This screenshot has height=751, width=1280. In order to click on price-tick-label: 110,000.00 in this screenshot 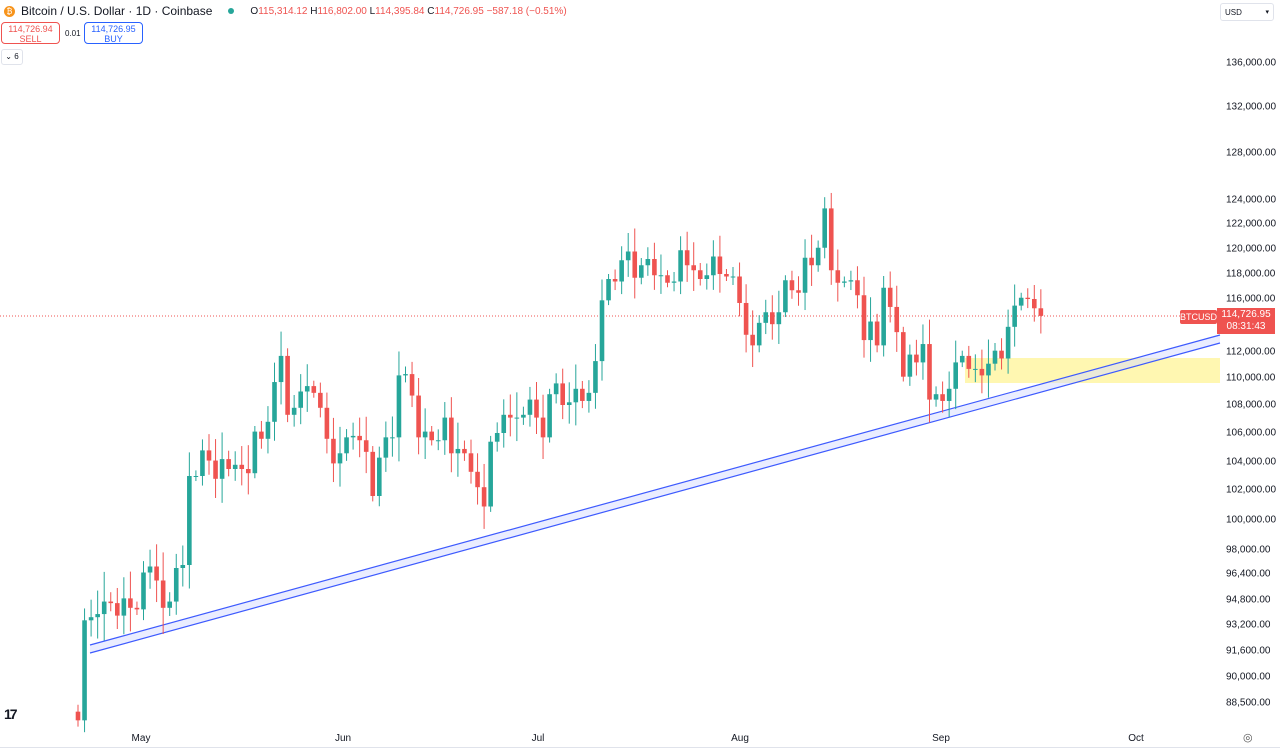, I will do `click(1251, 378)`.